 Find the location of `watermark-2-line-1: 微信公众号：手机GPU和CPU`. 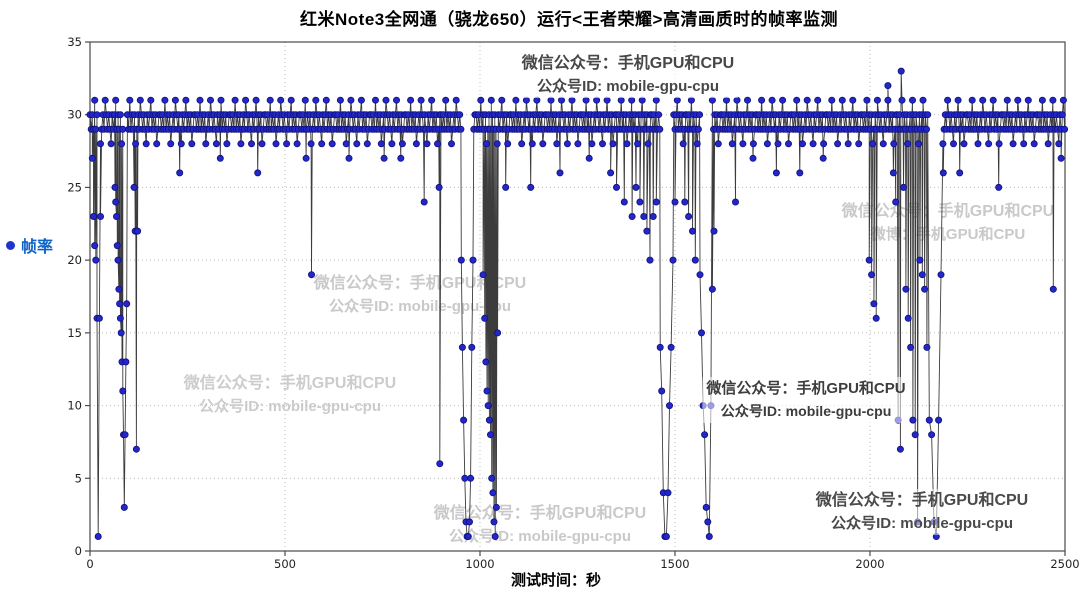

watermark-2-line-1: 微信公众号：手机GPU和CPU is located at coordinates (948, 211).